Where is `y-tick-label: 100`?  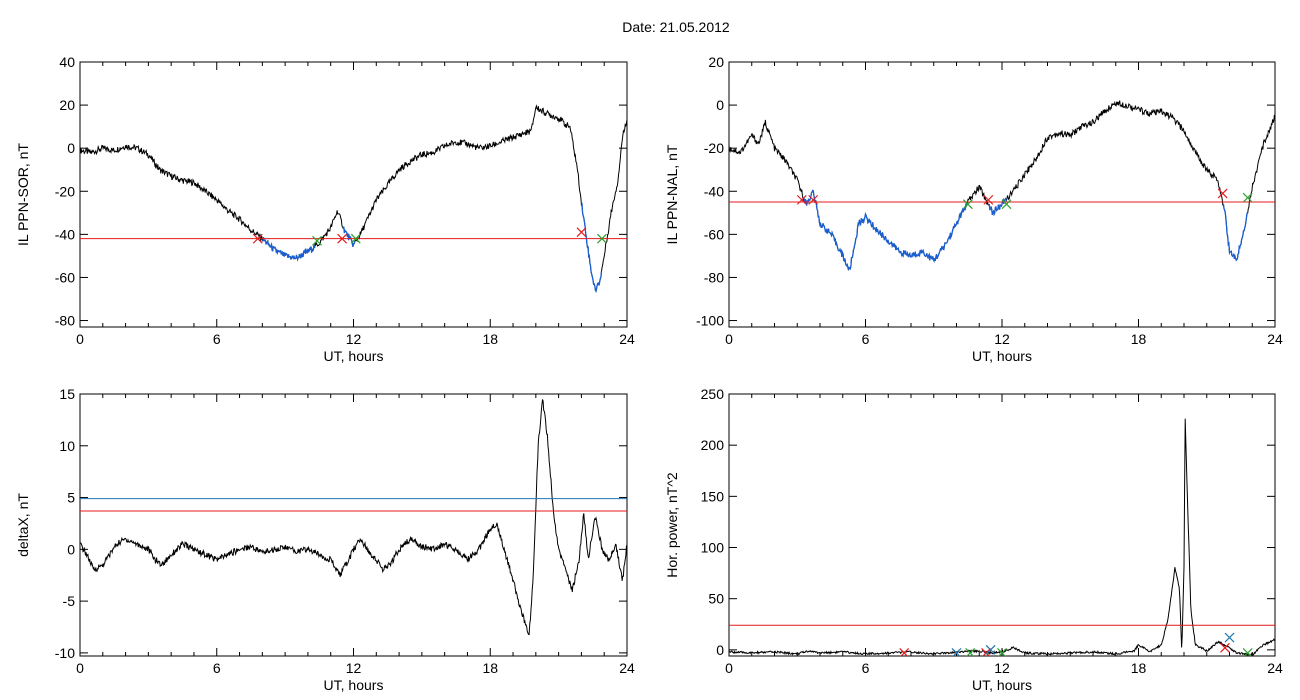
y-tick-label: 100 is located at coordinates (713, 548).